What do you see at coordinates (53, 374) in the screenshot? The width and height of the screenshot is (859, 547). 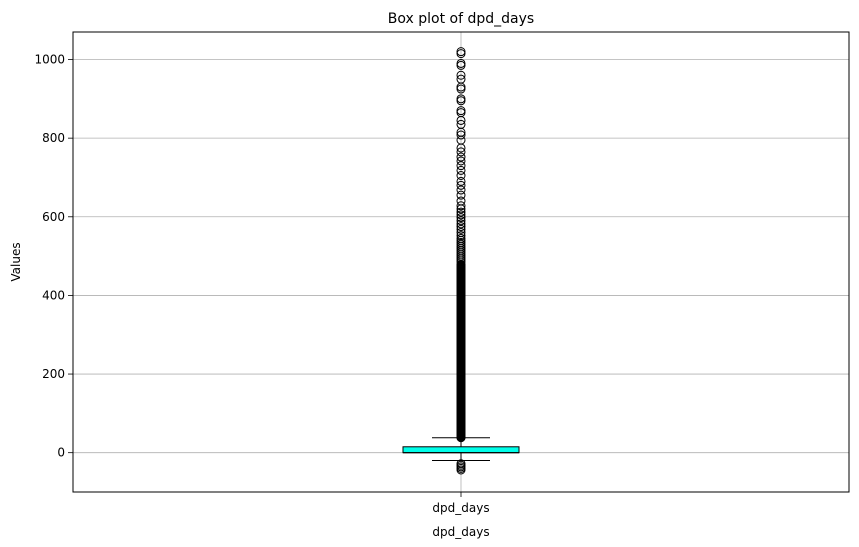 I see `y-tick-label: 200` at bounding box center [53, 374].